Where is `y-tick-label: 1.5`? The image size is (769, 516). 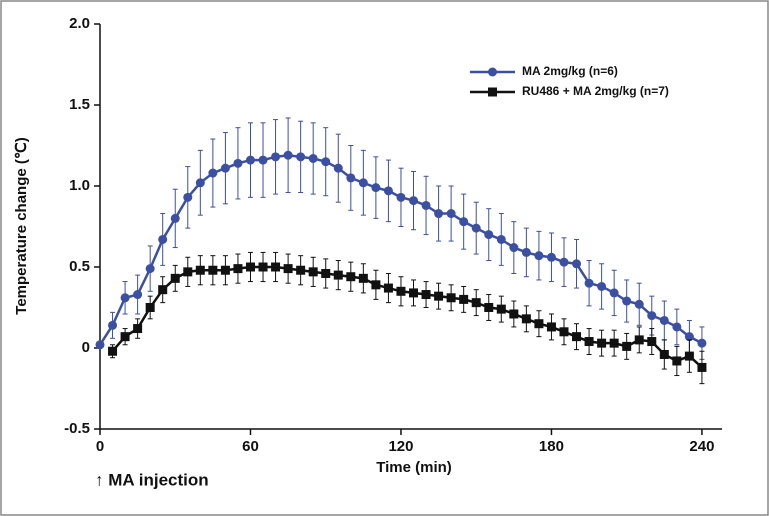 y-tick-label: 1.5 is located at coordinates (79, 104).